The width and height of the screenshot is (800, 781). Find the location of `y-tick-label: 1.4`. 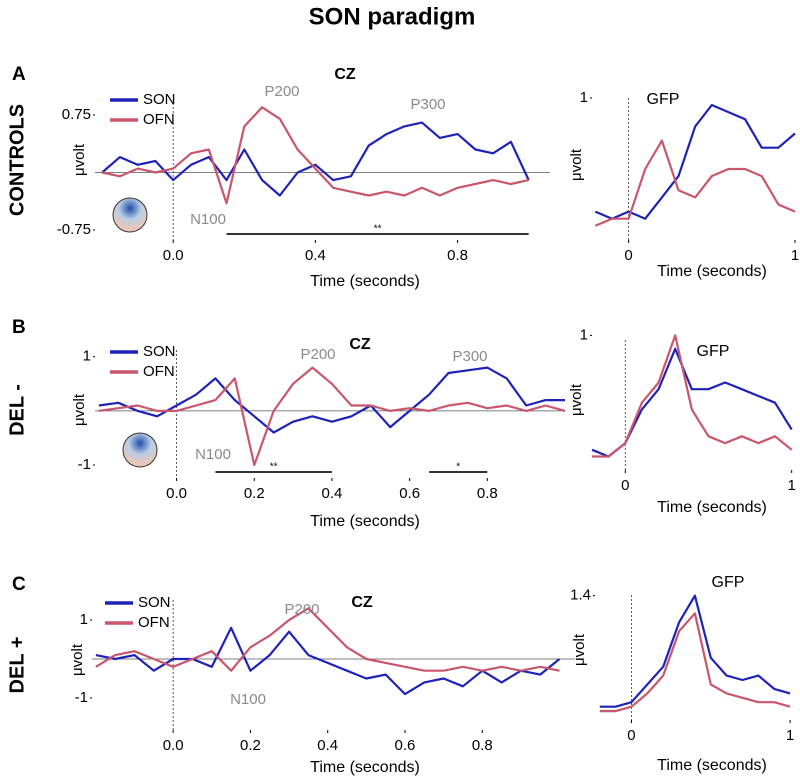

y-tick-label: 1.4 is located at coordinates (580, 595).